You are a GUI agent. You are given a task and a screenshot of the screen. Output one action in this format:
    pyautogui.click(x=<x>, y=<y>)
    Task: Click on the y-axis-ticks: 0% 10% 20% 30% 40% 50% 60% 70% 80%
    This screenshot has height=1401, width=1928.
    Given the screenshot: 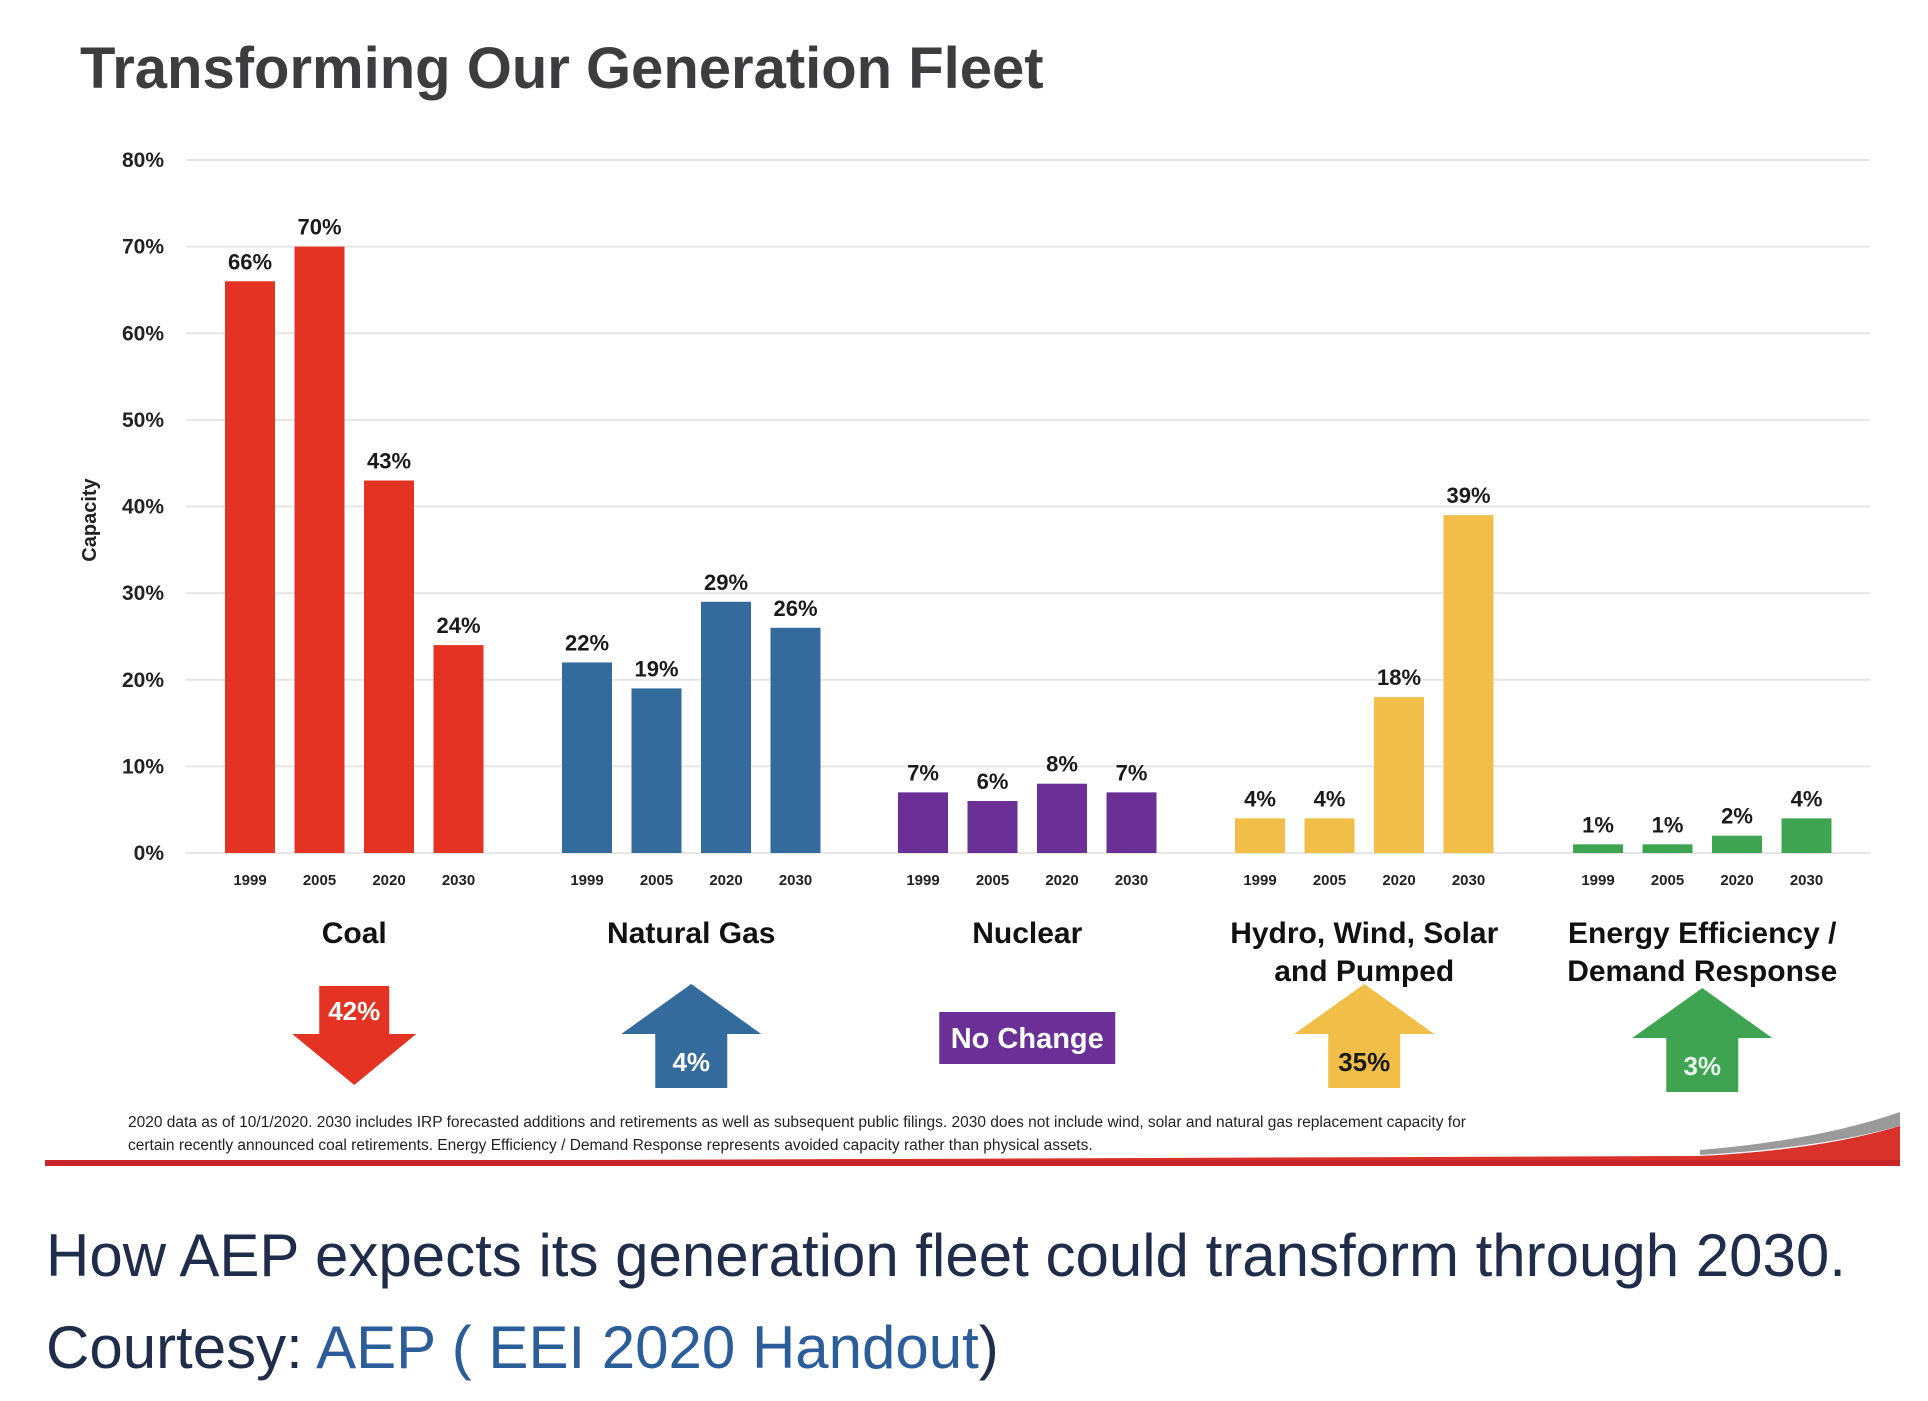 What is the action you would take?
    pyautogui.click(x=143, y=507)
    